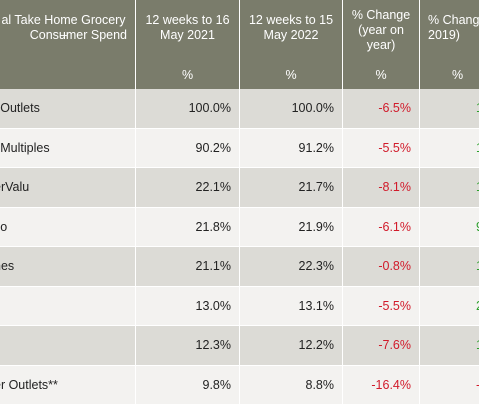 The width and height of the screenshot is (479, 405). I want to click on table-cell-2022: 13.1%, so click(291, 307).